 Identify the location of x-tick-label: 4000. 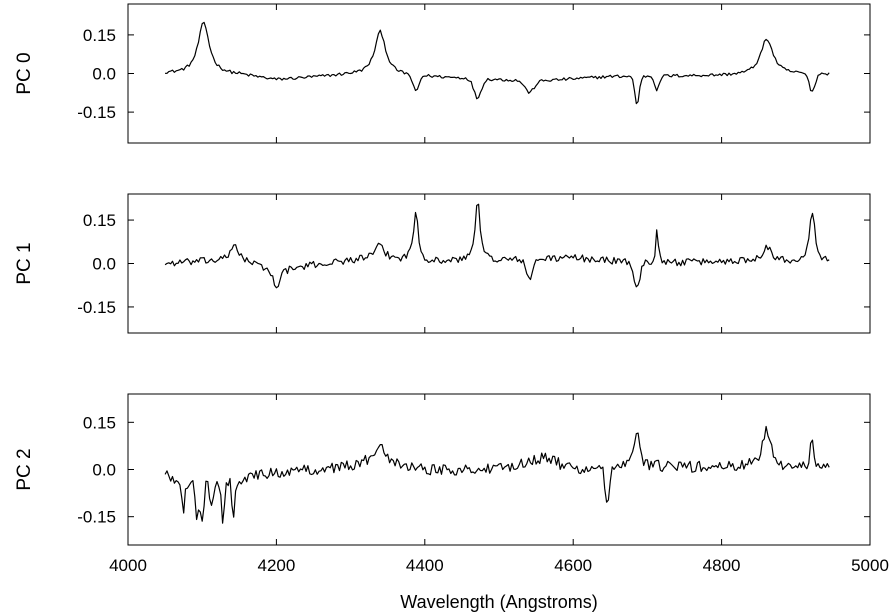
(128, 565).